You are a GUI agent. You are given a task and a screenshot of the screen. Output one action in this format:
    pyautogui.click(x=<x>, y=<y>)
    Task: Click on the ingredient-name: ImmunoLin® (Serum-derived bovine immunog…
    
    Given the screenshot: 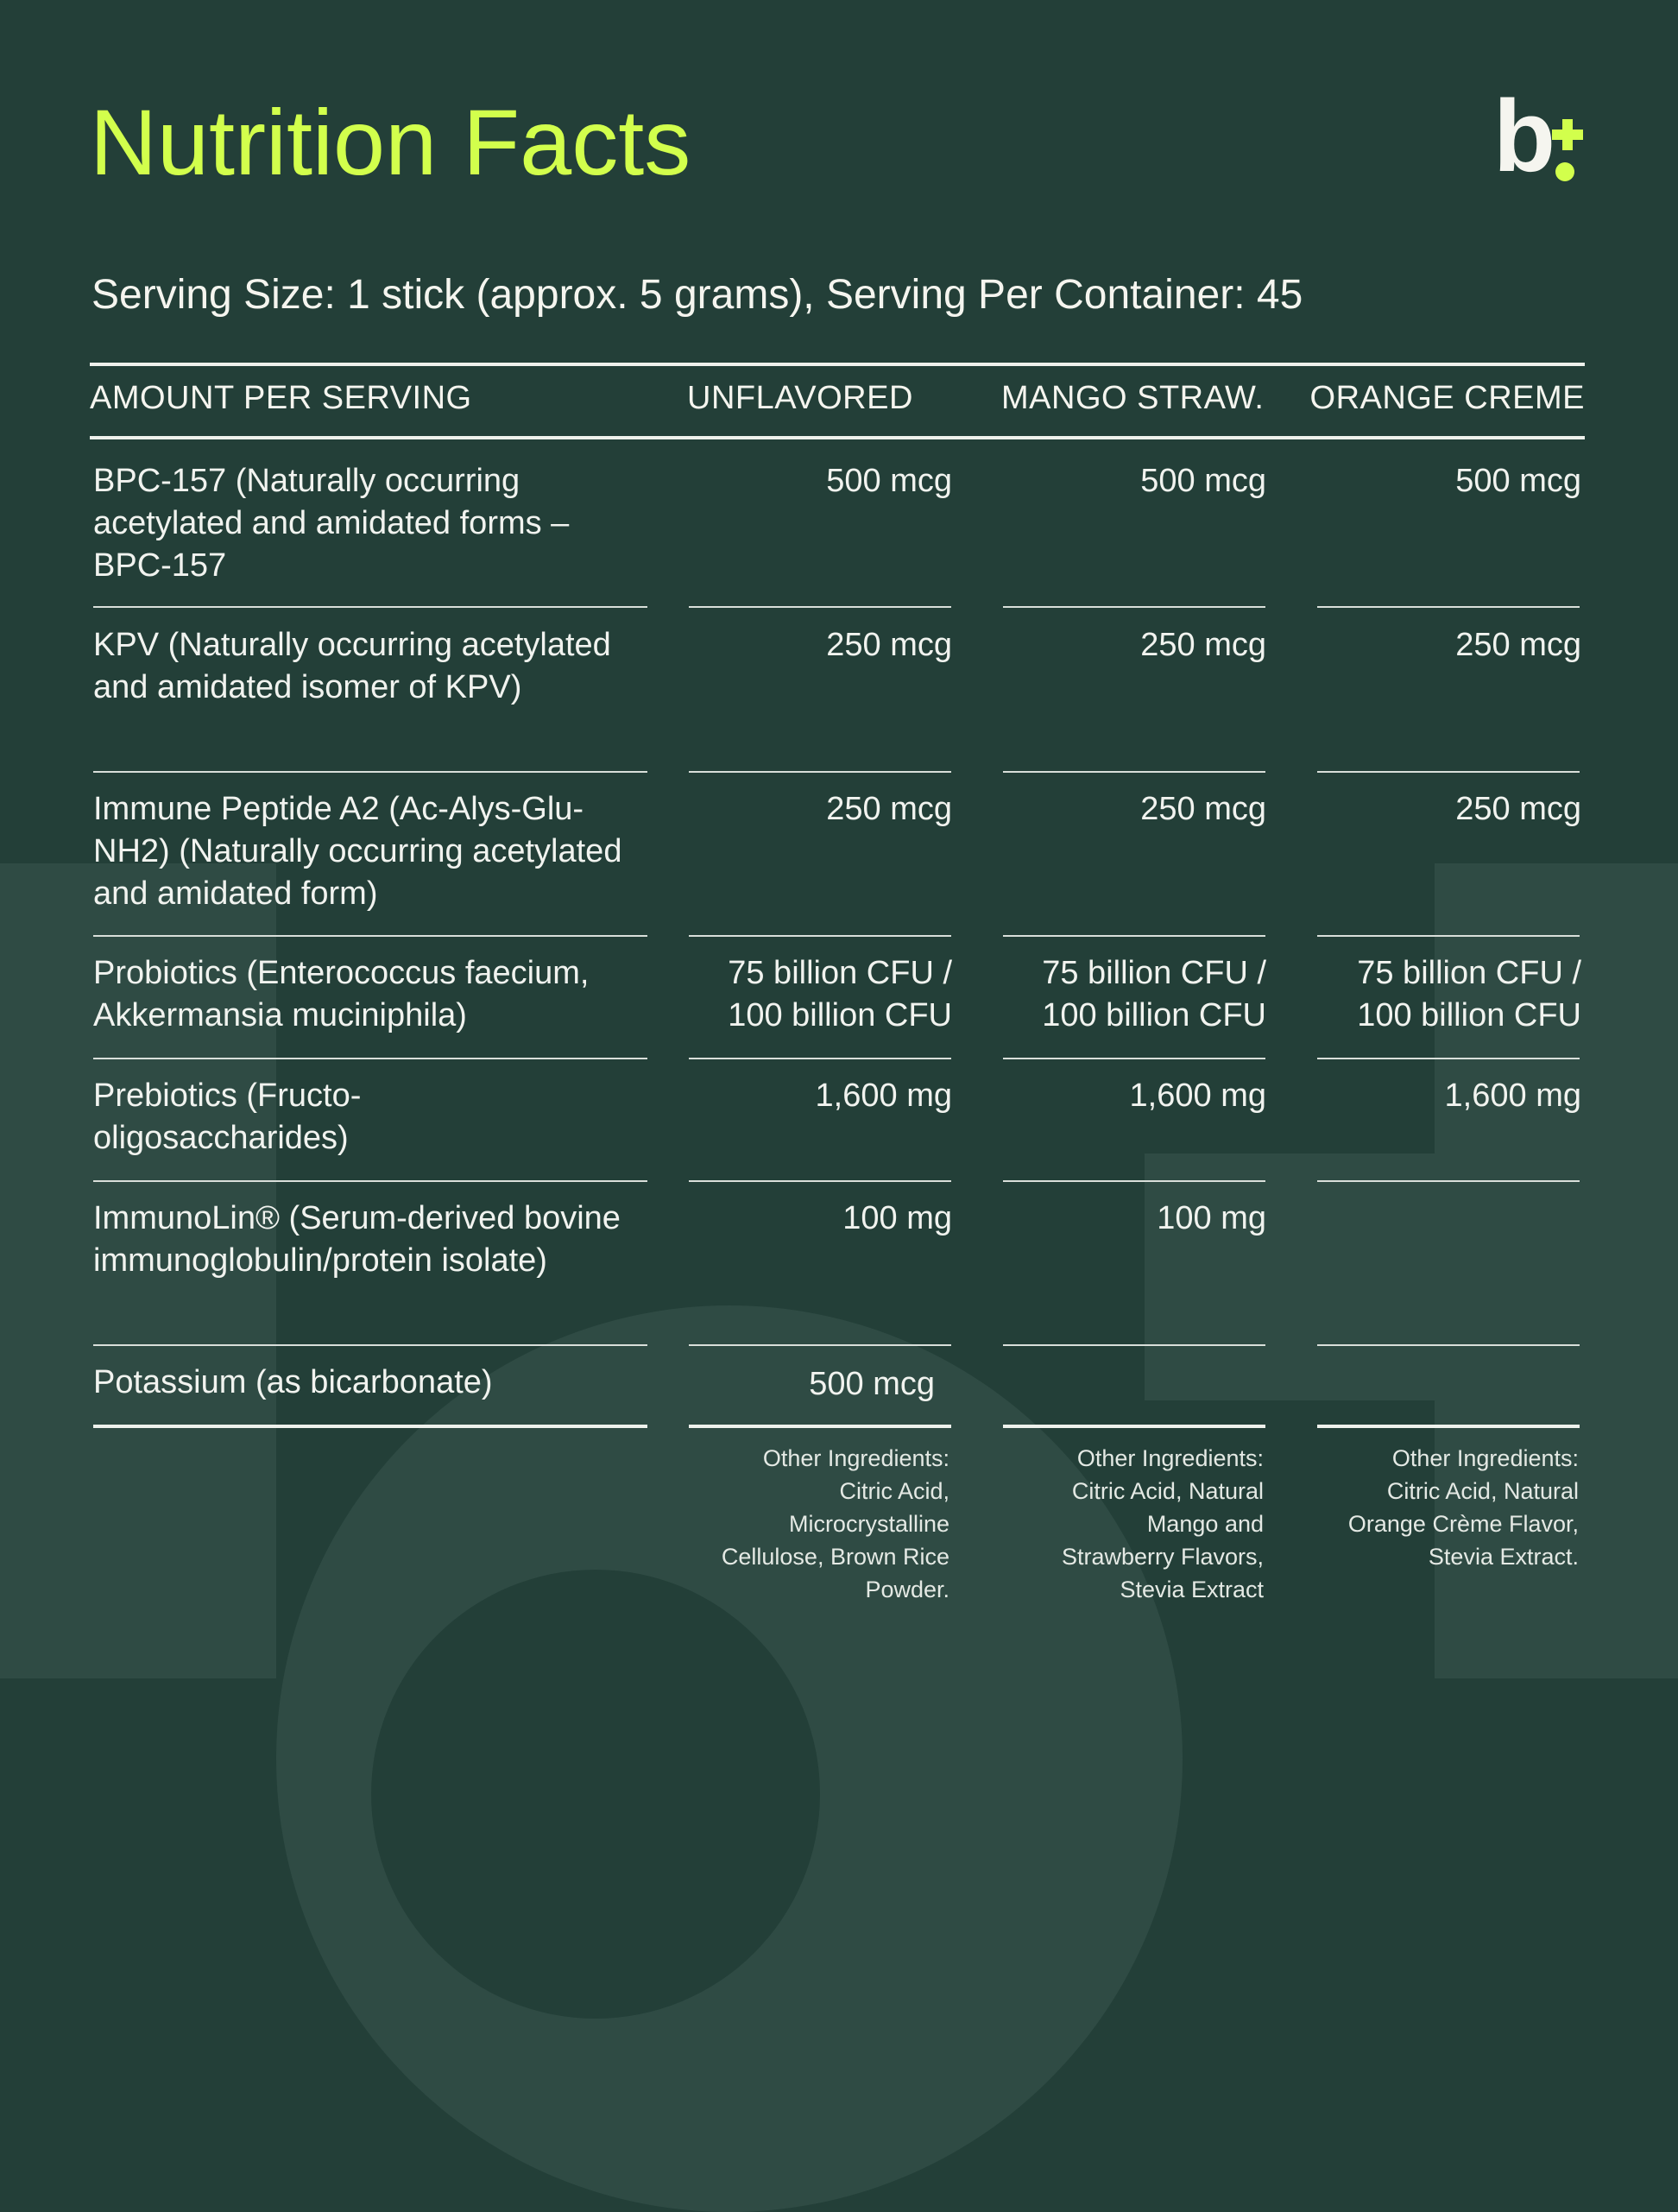 What is the action you would take?
    pyautogui.click(x=357, y=1239)
    